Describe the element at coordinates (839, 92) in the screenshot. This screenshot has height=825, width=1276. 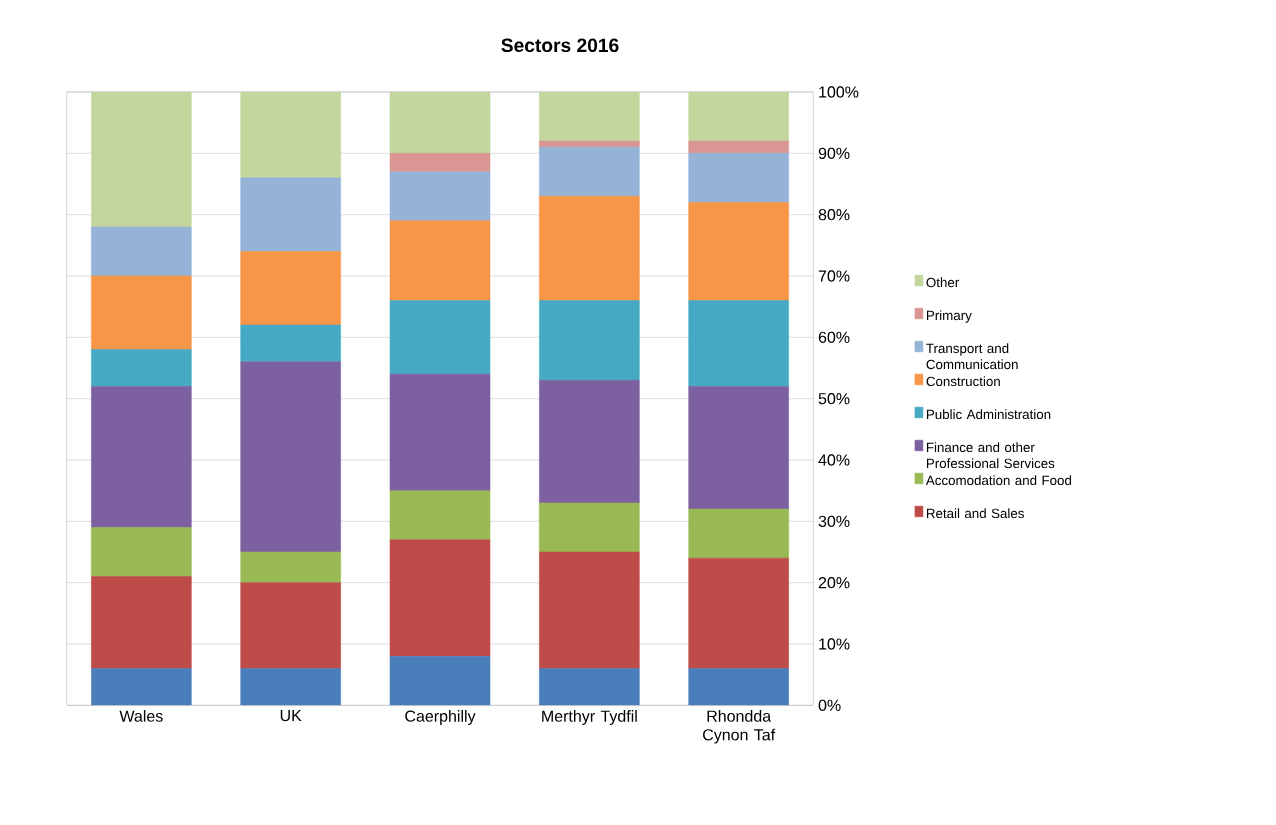
I see `y-tick-label: 100%` at that location.